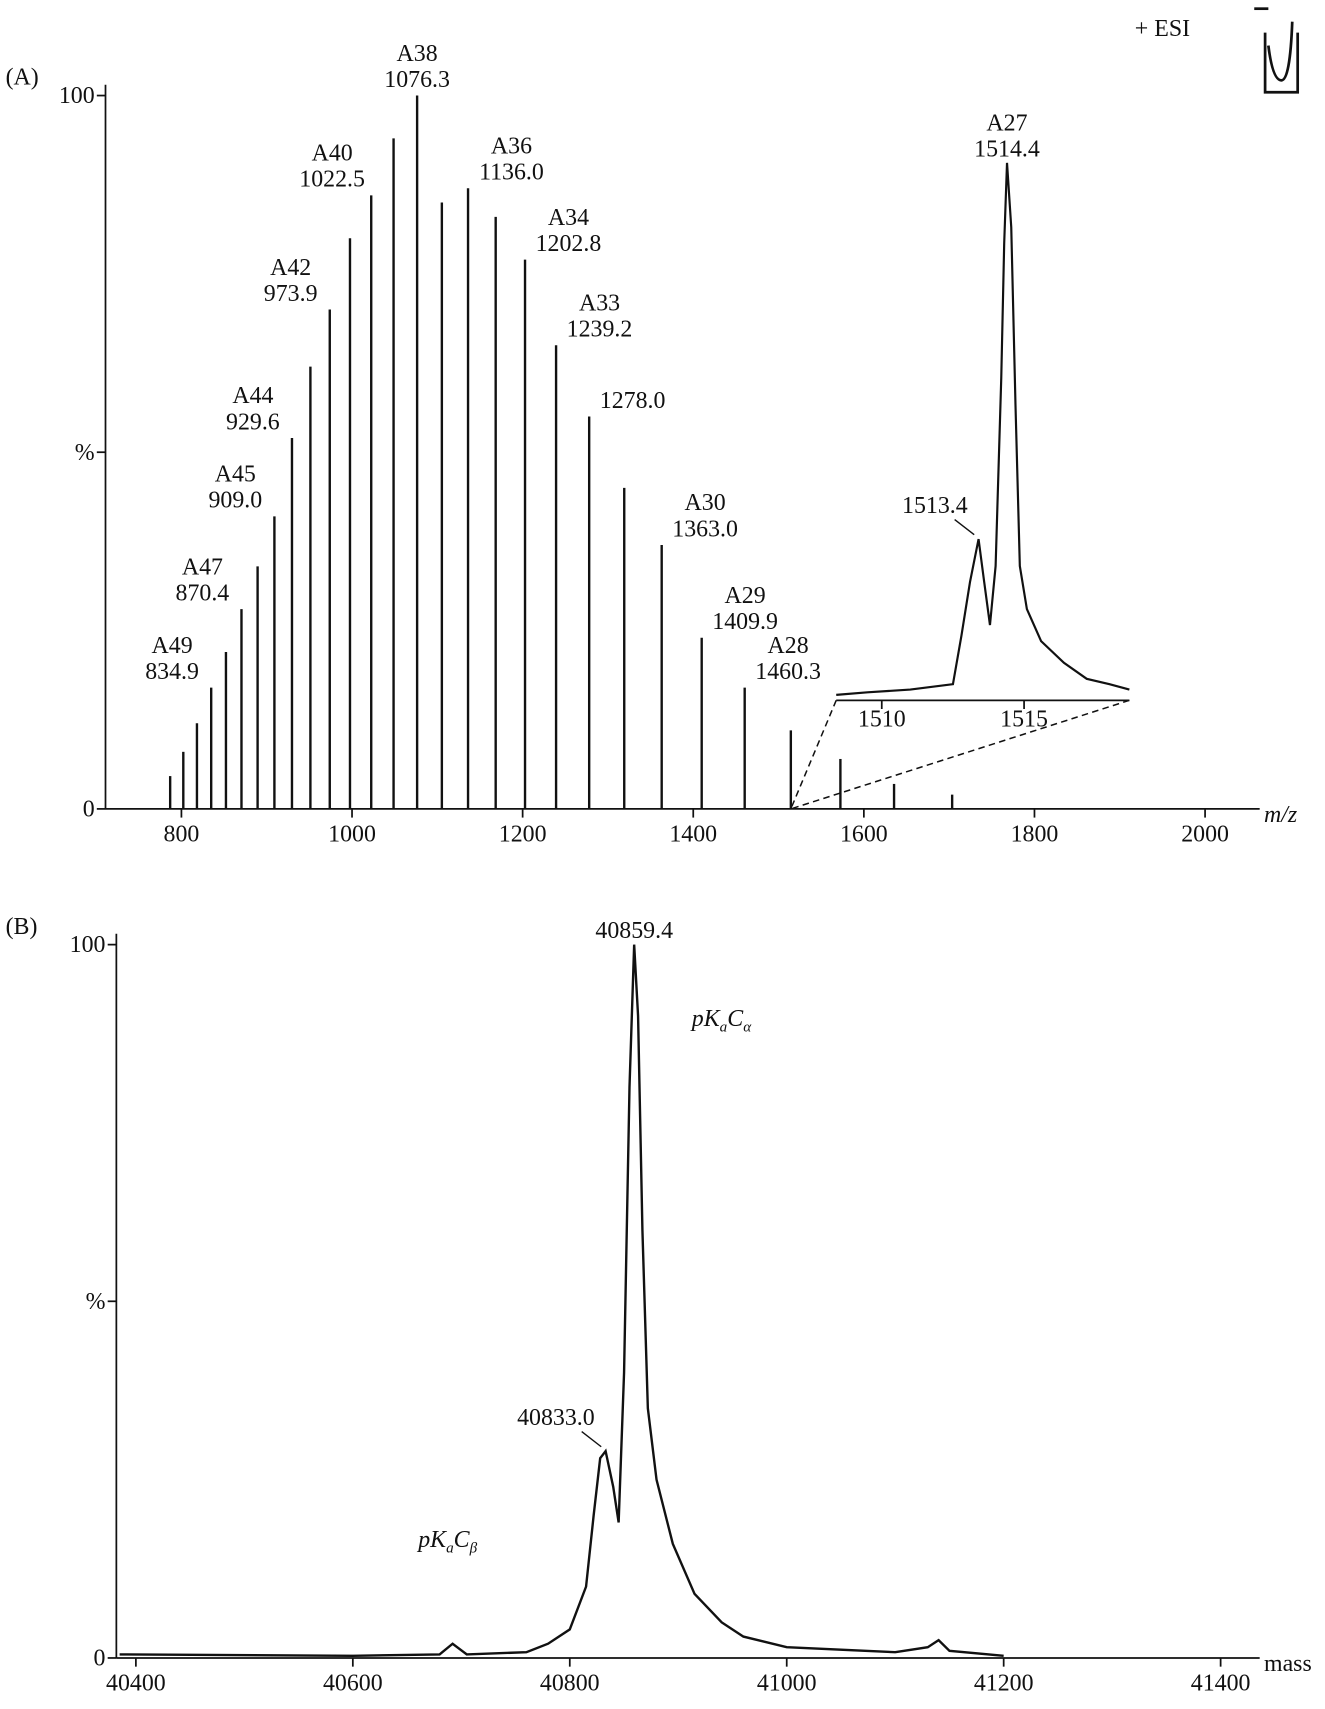 Image resolution: width=1325 pixels, height=1709 pixels. Describe the element at coordinates (1035, 834) in the screenshot. I see `x-tick-label: 1800` at that location.